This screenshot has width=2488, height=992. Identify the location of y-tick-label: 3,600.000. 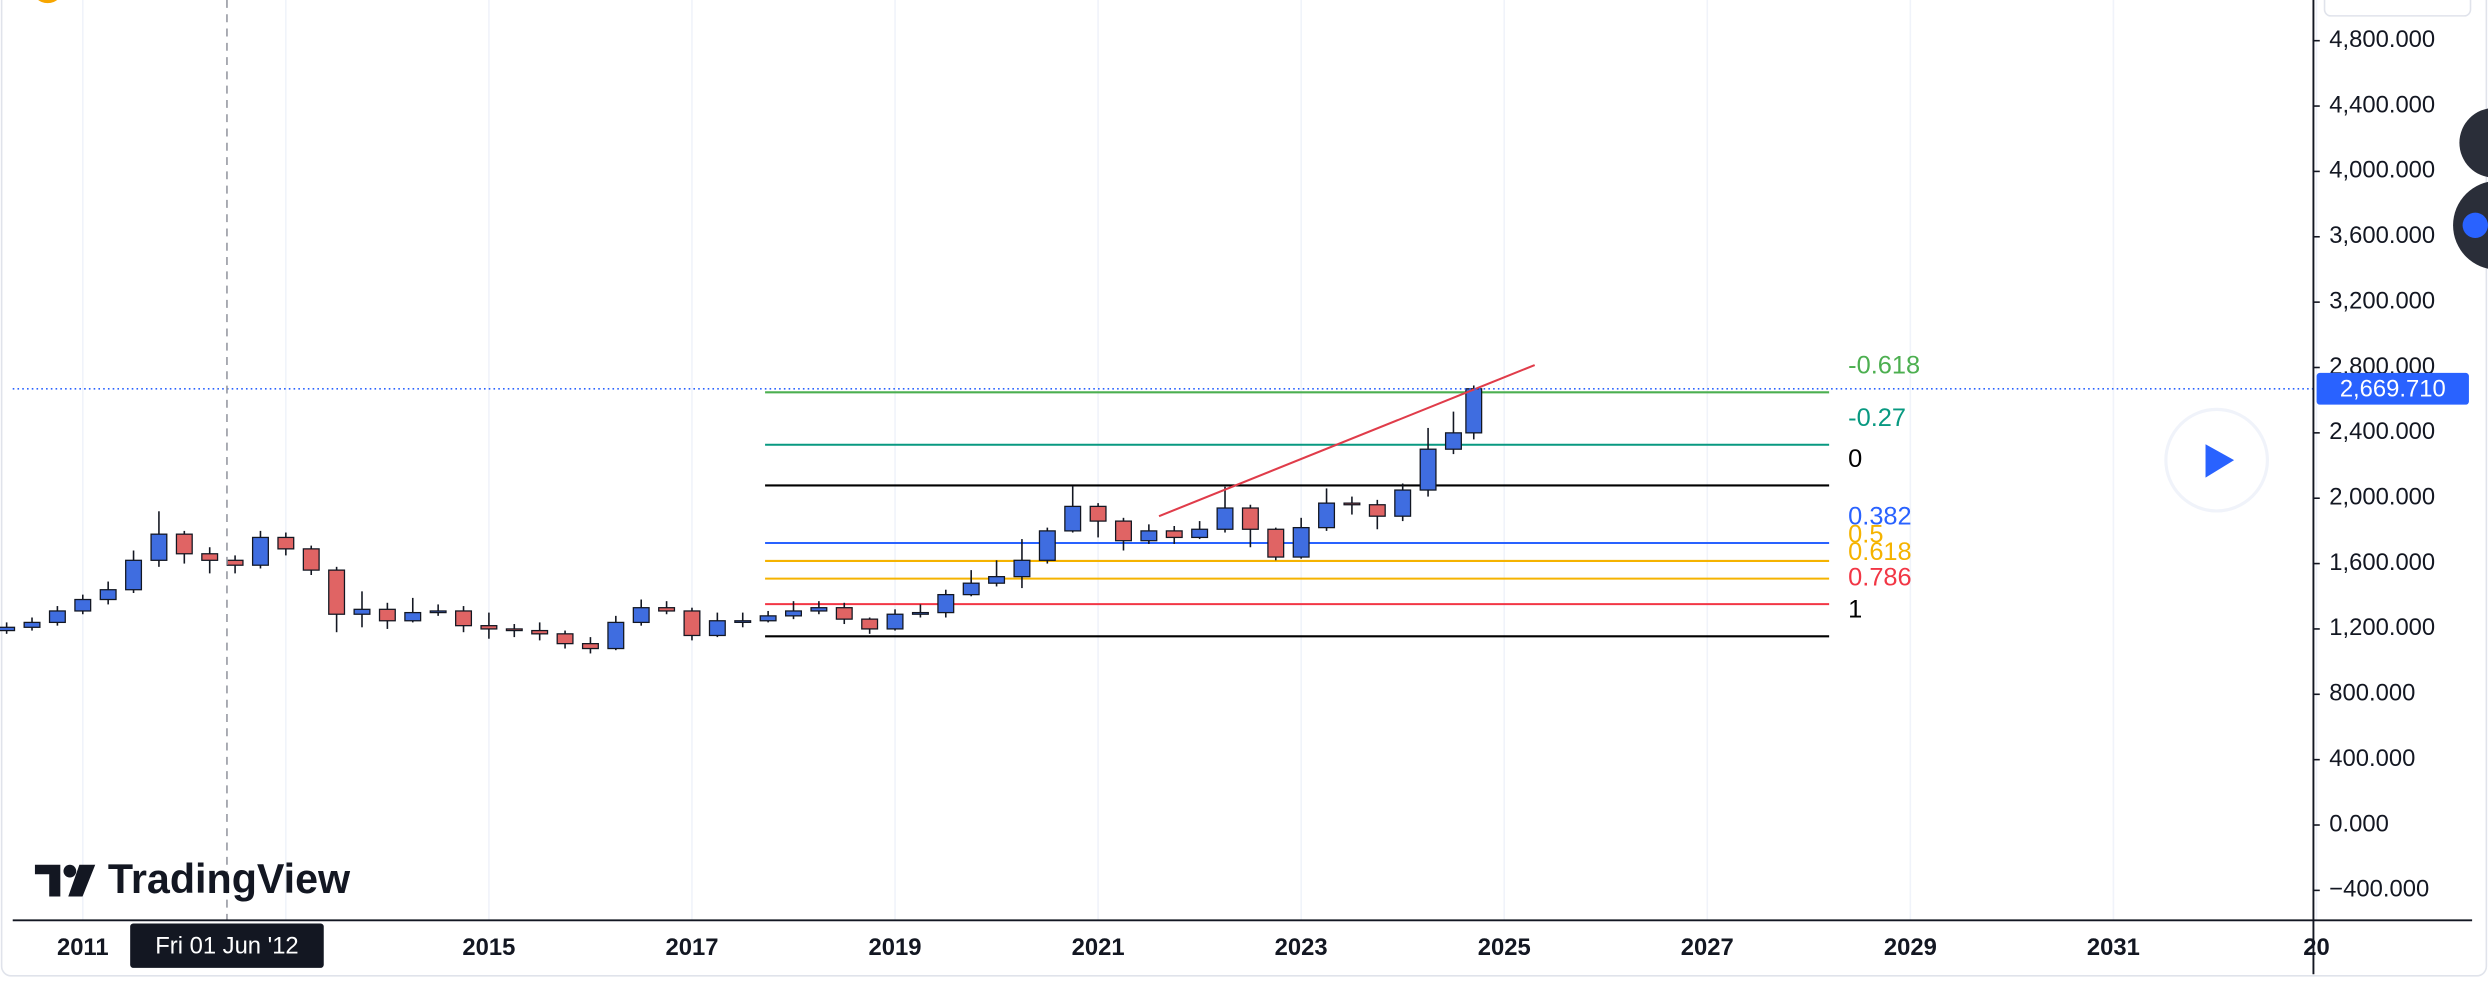
(2382, 235).